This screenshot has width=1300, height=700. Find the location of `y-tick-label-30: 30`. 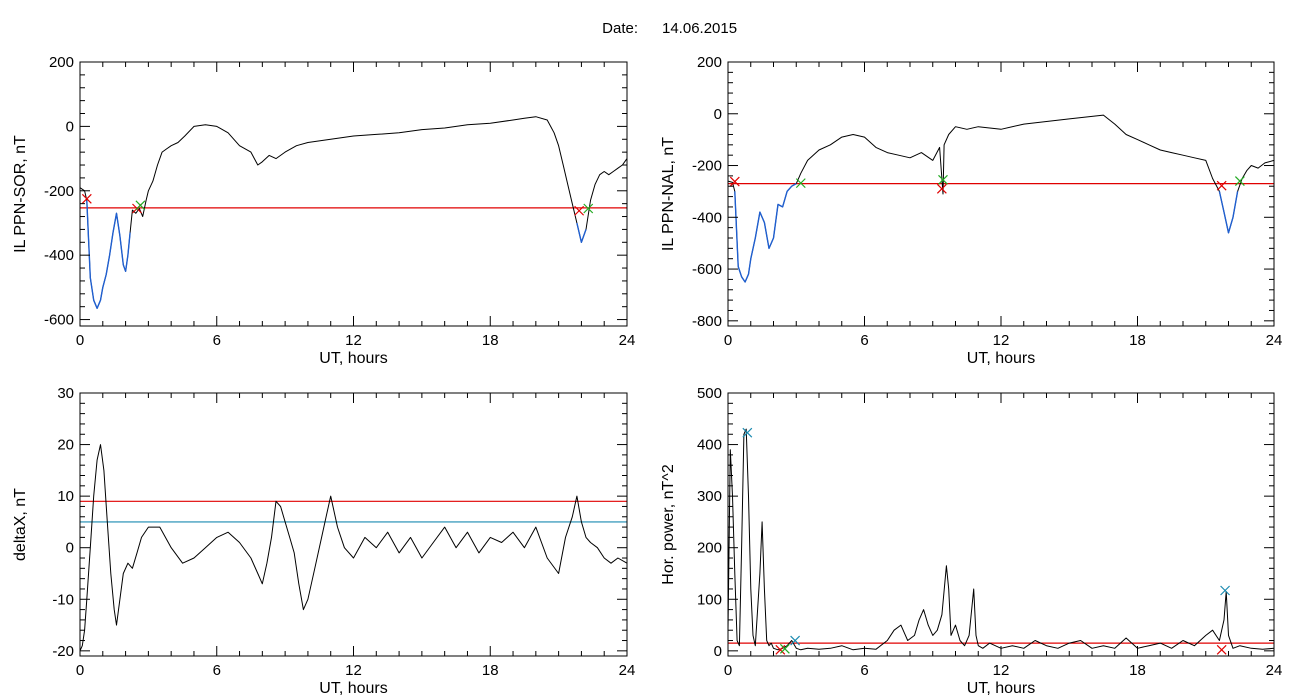

y-tick-label-30: 30 is located at coordinates (65, 393).